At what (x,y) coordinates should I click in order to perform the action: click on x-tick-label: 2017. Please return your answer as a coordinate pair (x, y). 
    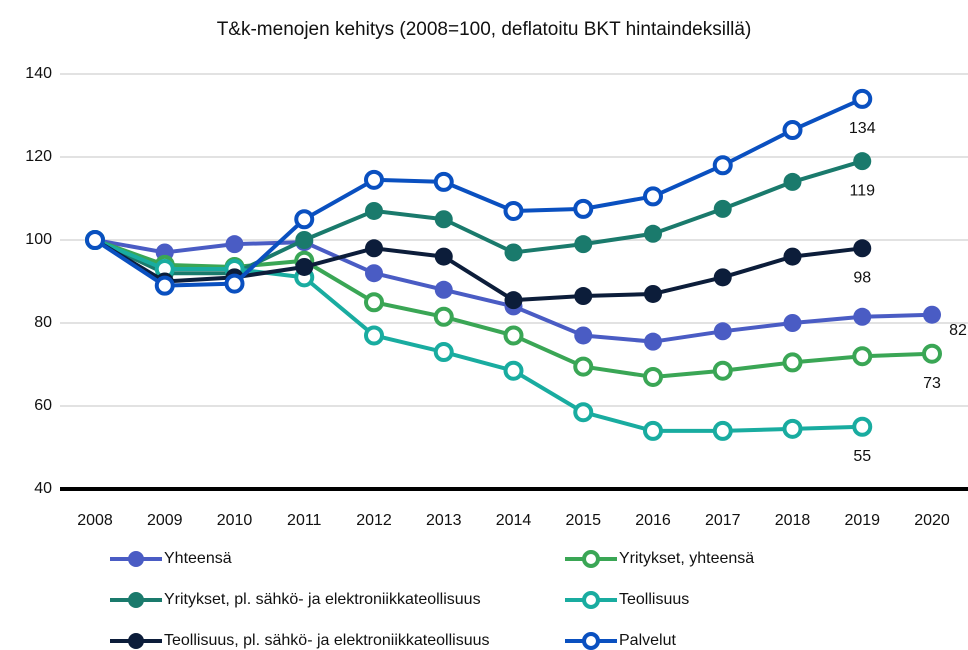
    Looking at the image, I should click on (723, 520).